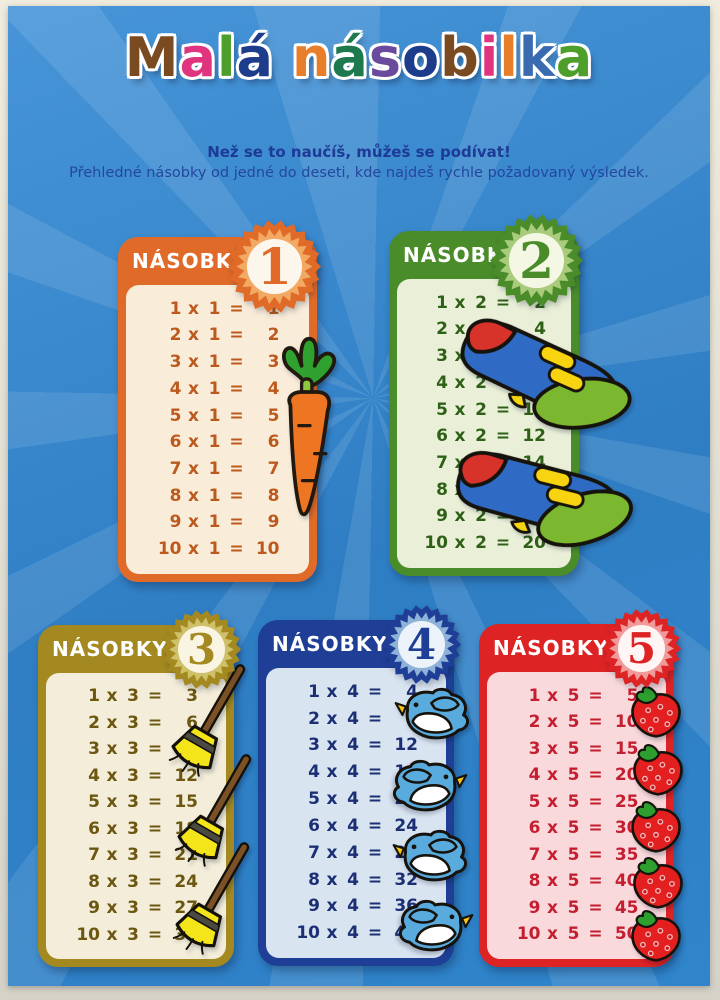 The image size is (720, 1000). Describe the element at coordinates (363, 825) in the screenshot. I see `multiplication-row: 6 x 4 = 24` at that location.